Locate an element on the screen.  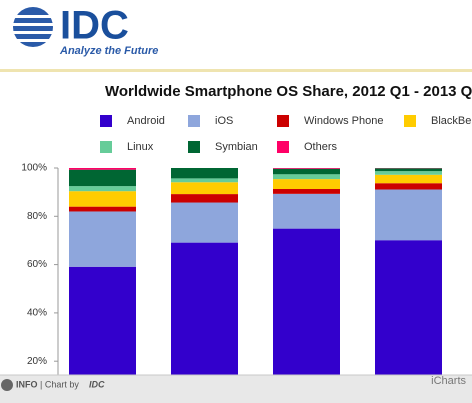
y-tick-label: 20% is located at coordinates (37, 361).